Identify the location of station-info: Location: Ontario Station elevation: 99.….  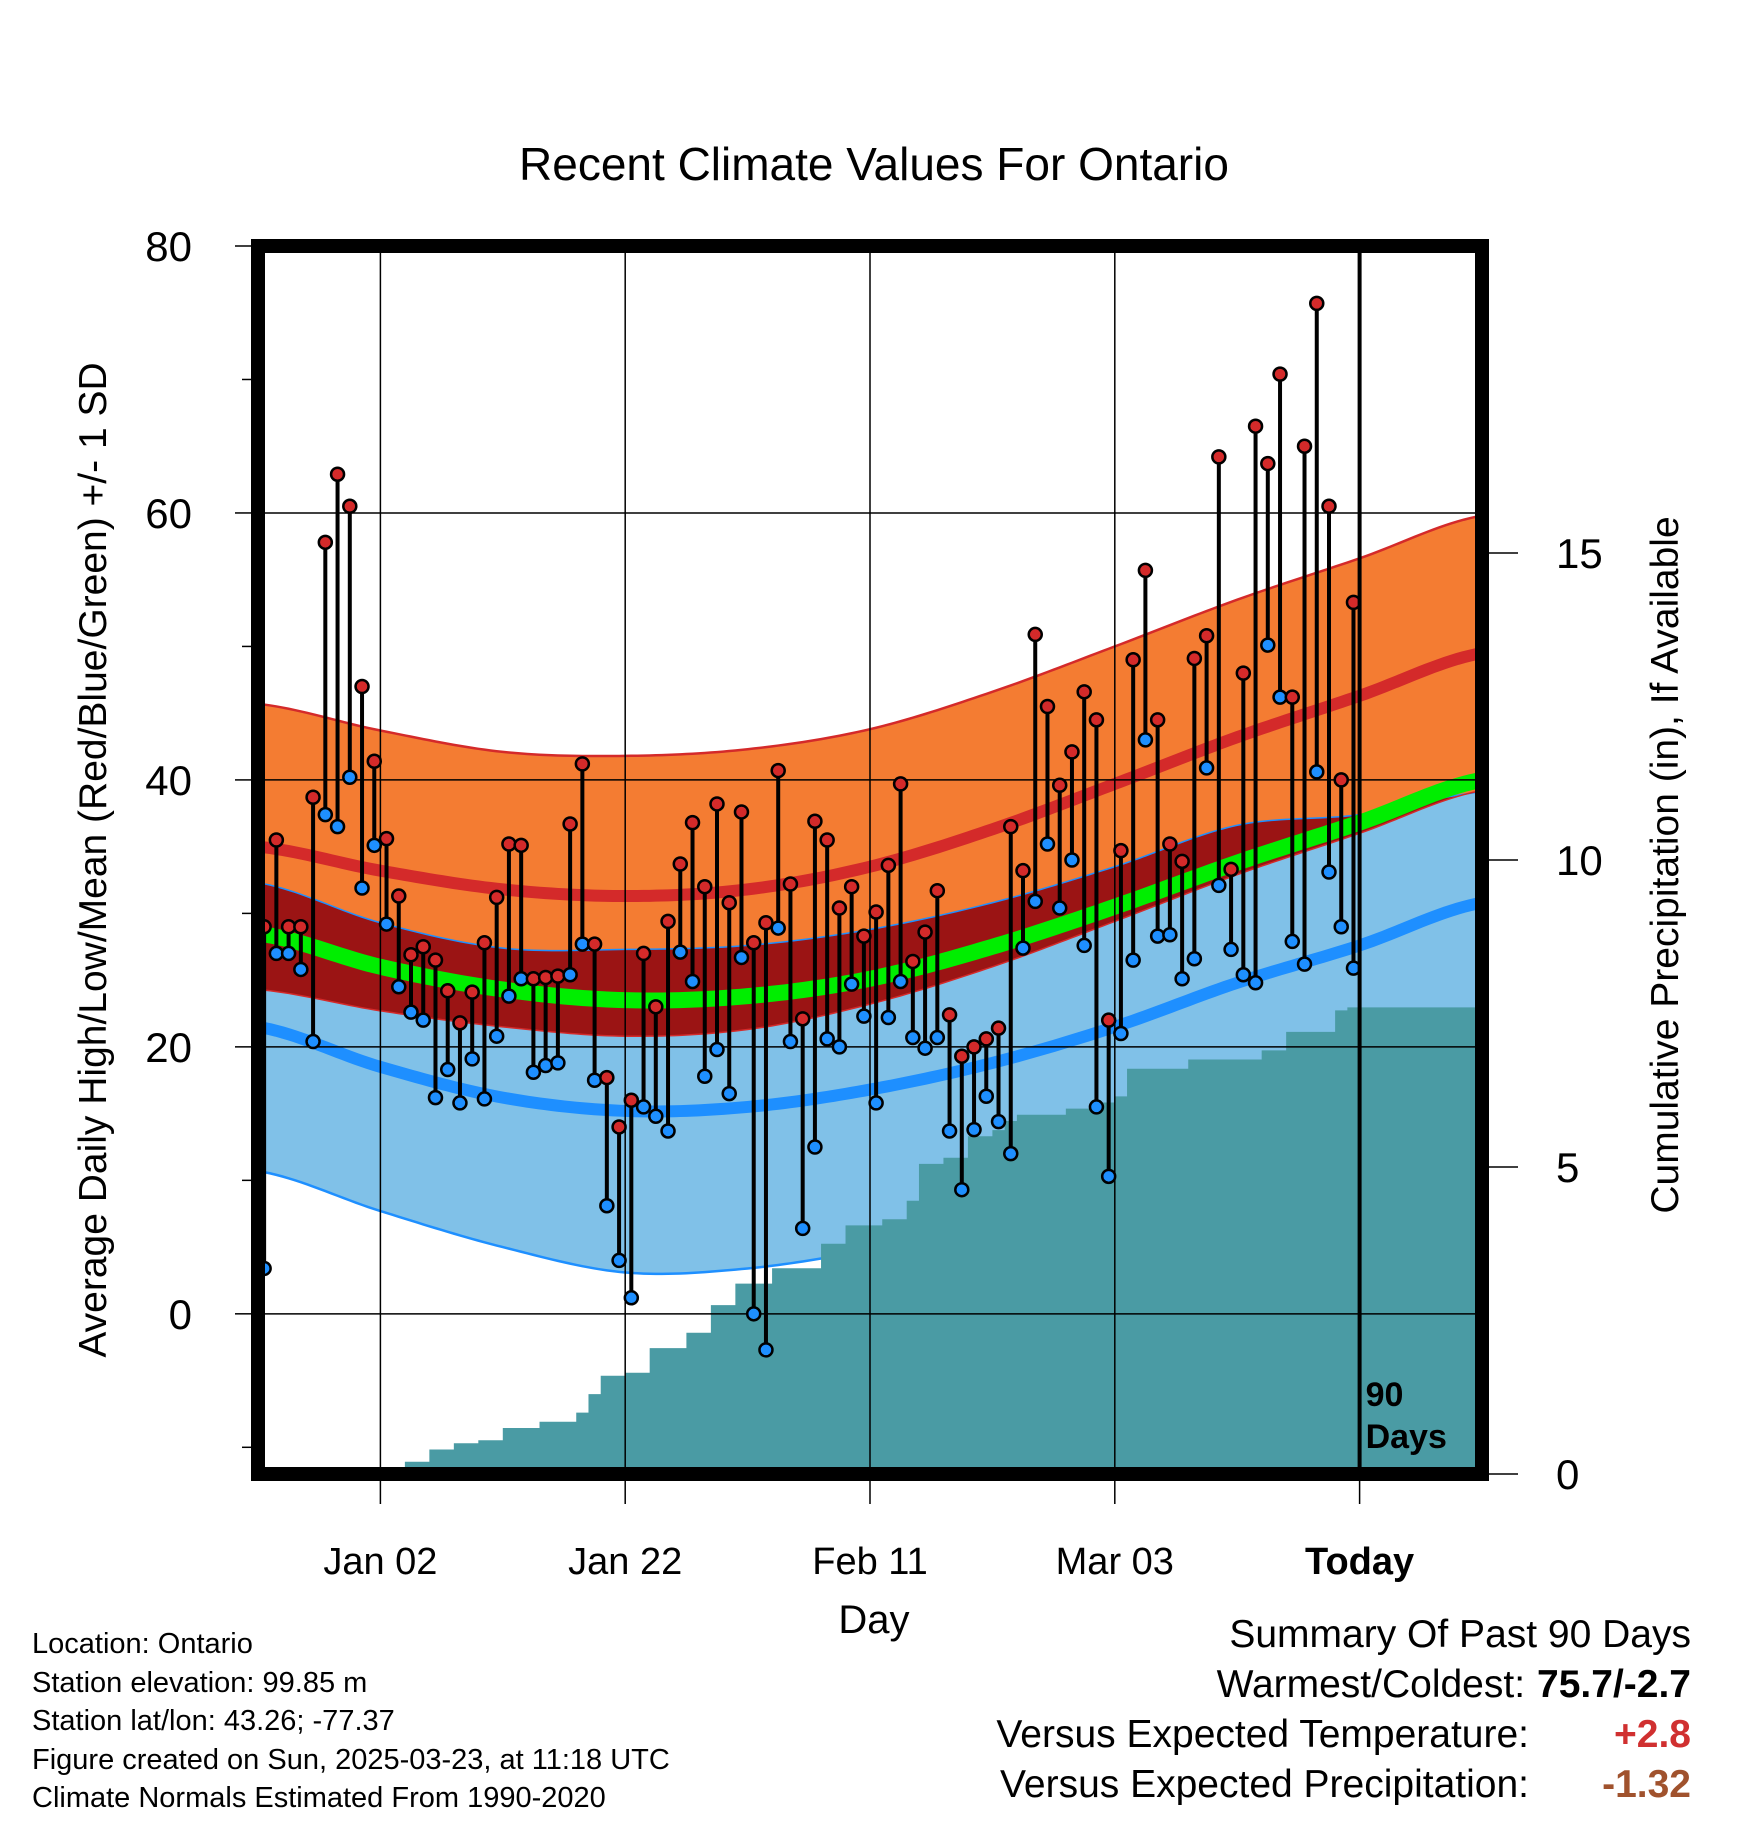
(351, 1721).